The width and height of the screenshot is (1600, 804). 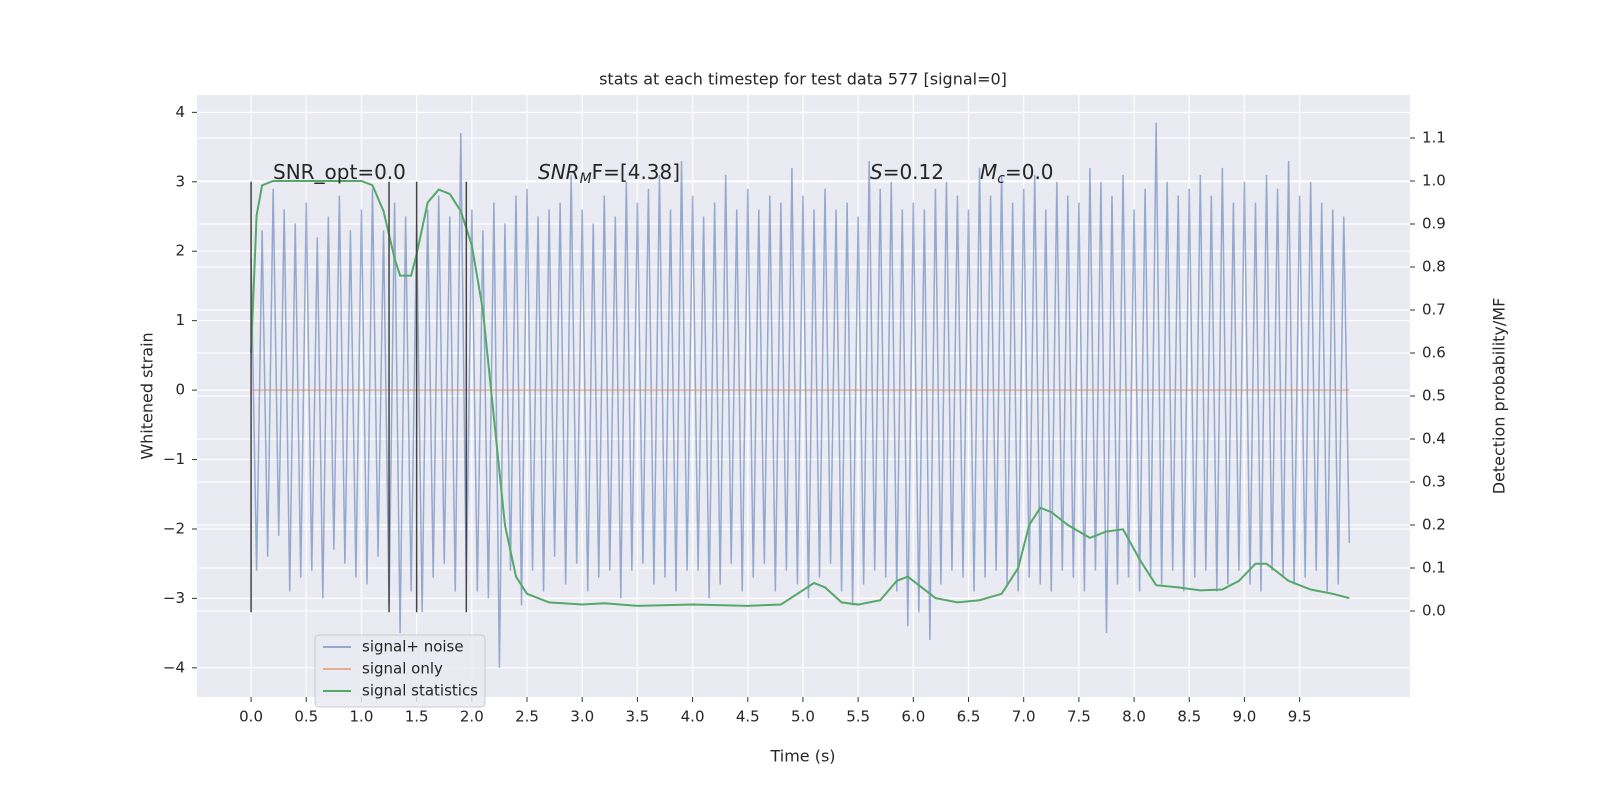 I want to click on y2-tick-label: 0.8, so click(x=1434, y=267).